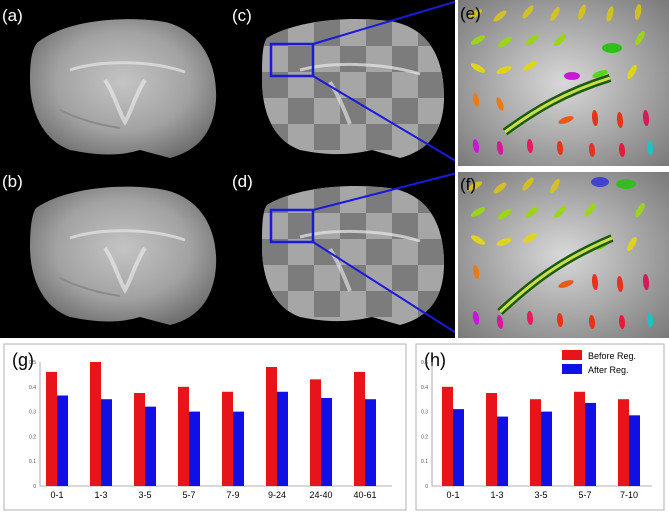  I want to click on chart-label: (h), so click(435, 360).